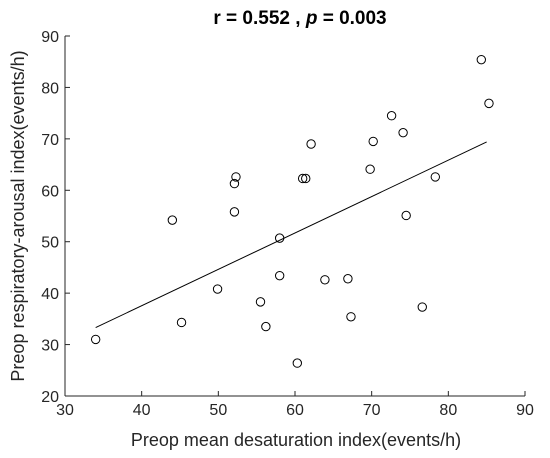 The image size is (550, 458). Describe the element at coordinates (50, 294) in the screenshot. I see `y-tick-label: 40` at that location.